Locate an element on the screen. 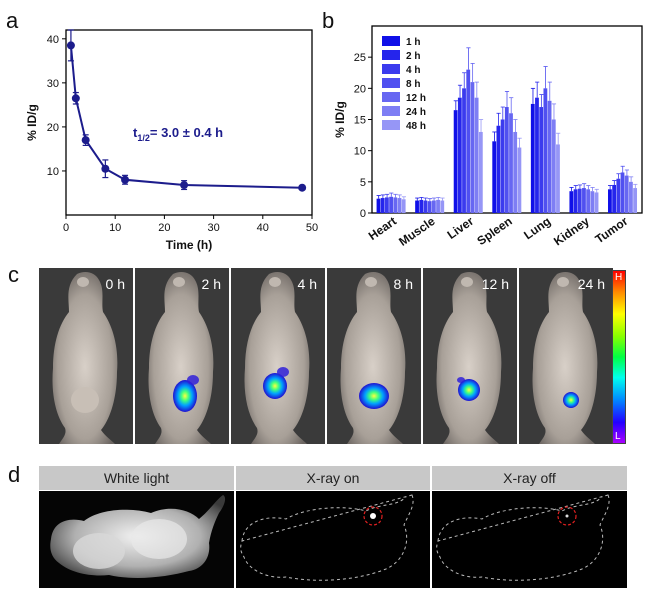 Image resolution: width=650 pixels, height=596 pixels. chart-b-legend-label: 2 h is located at coordinates (413, 56).